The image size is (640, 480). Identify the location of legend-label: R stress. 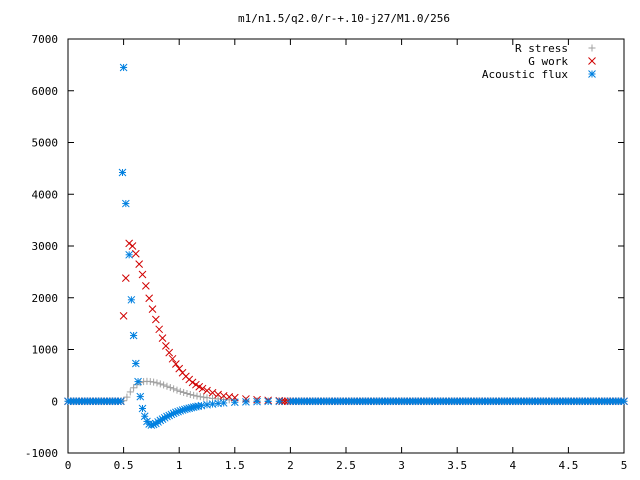
(541, 48).